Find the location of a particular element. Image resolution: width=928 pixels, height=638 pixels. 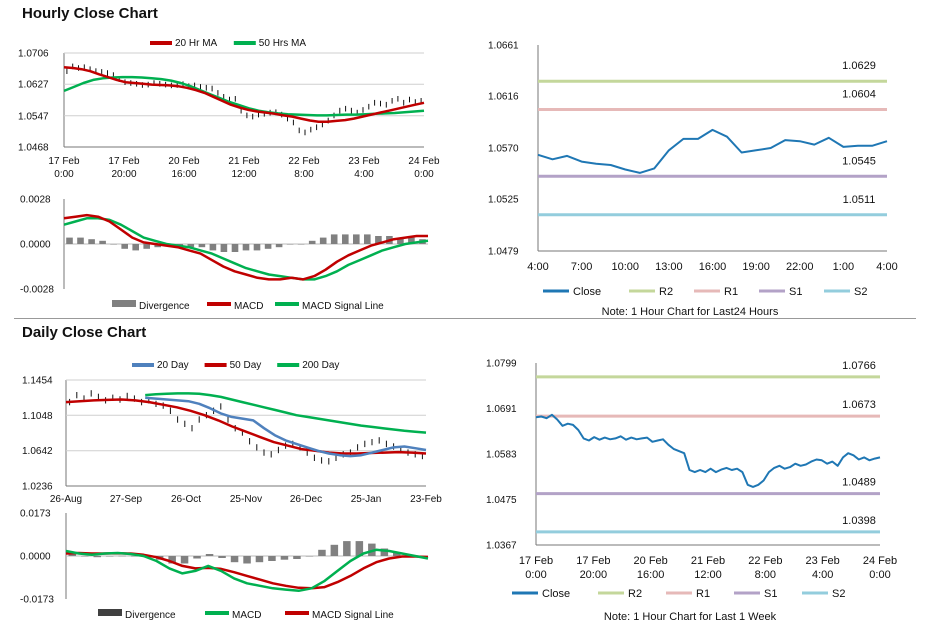

hourly-macd-legend-label: MACD Signal Line is located at coordinates (343, 306).